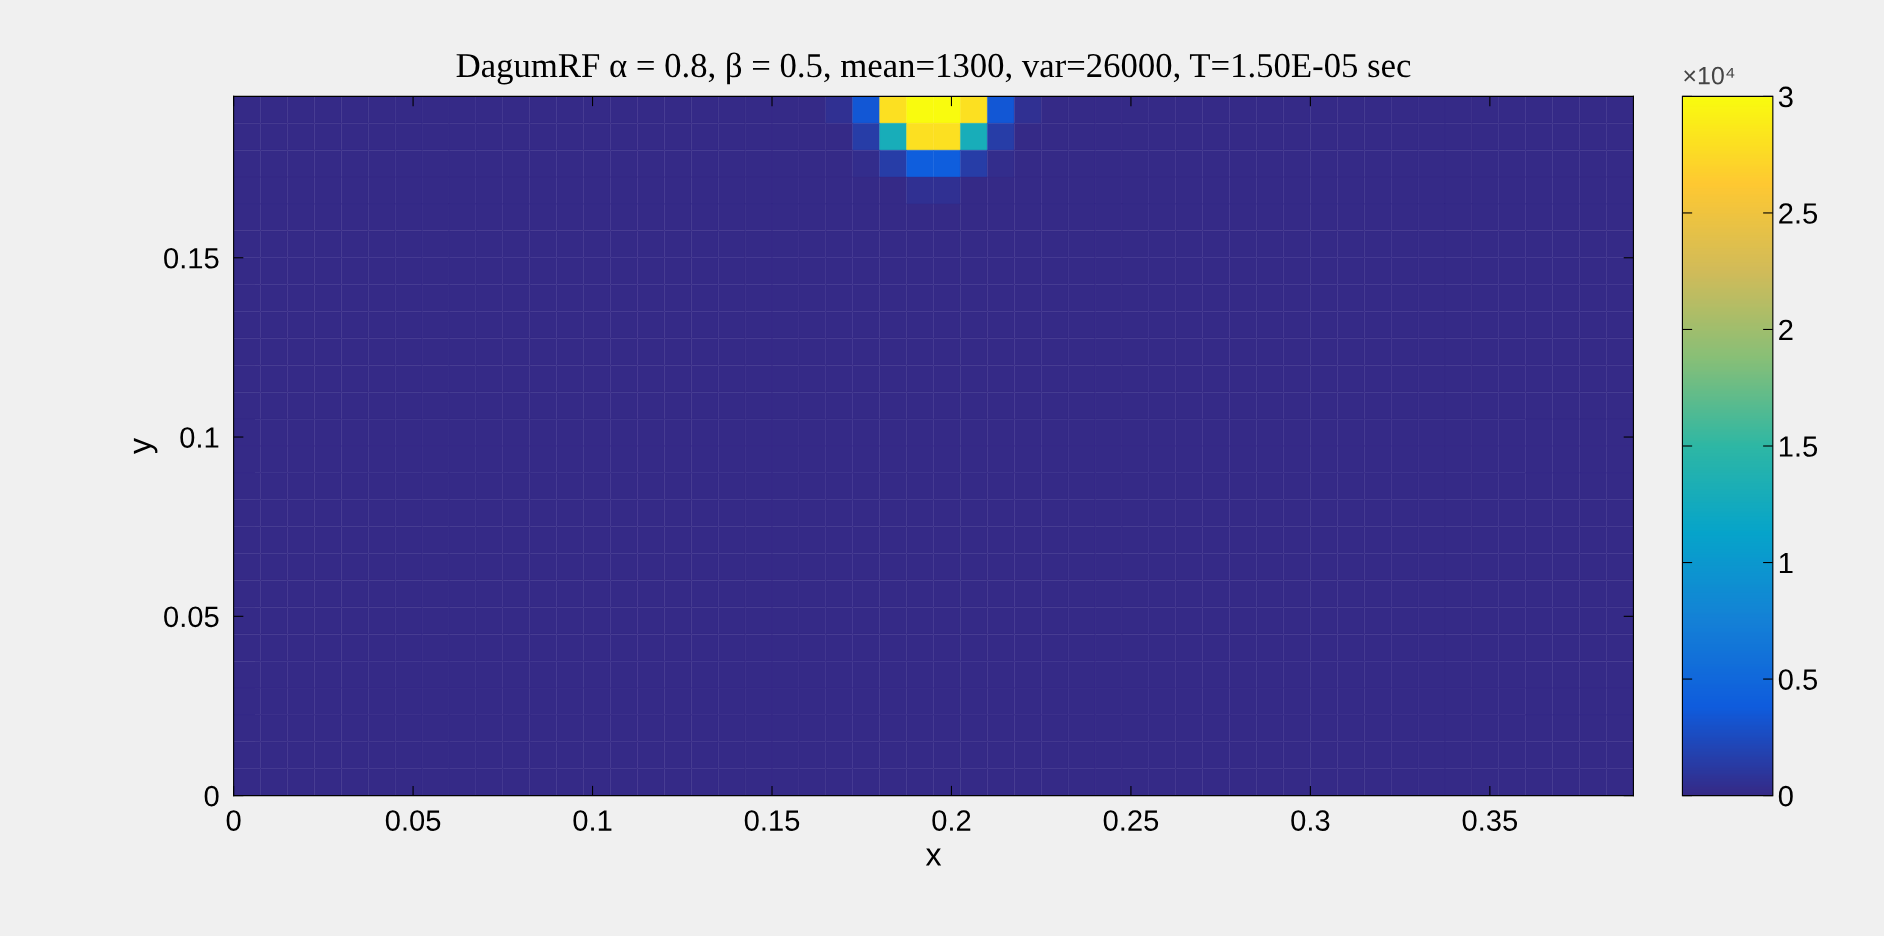  I want to click on x-tick-label: 0, so click(233, 820).